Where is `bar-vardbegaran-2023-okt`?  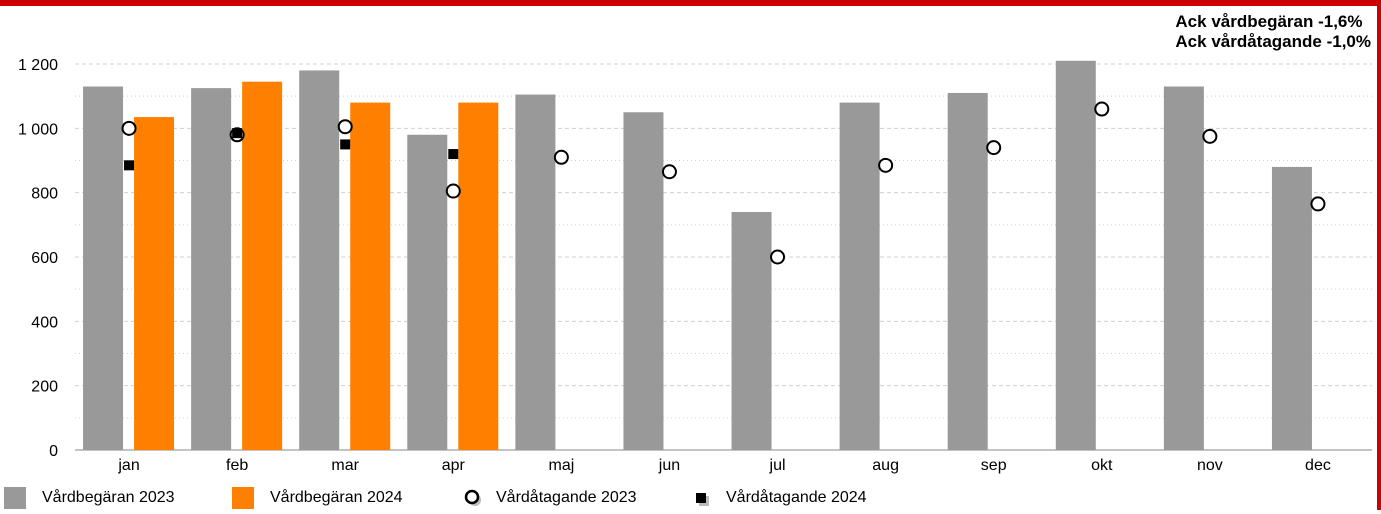
bar-vardbegaran-2023-okt is located at coordinates (1075, 255).